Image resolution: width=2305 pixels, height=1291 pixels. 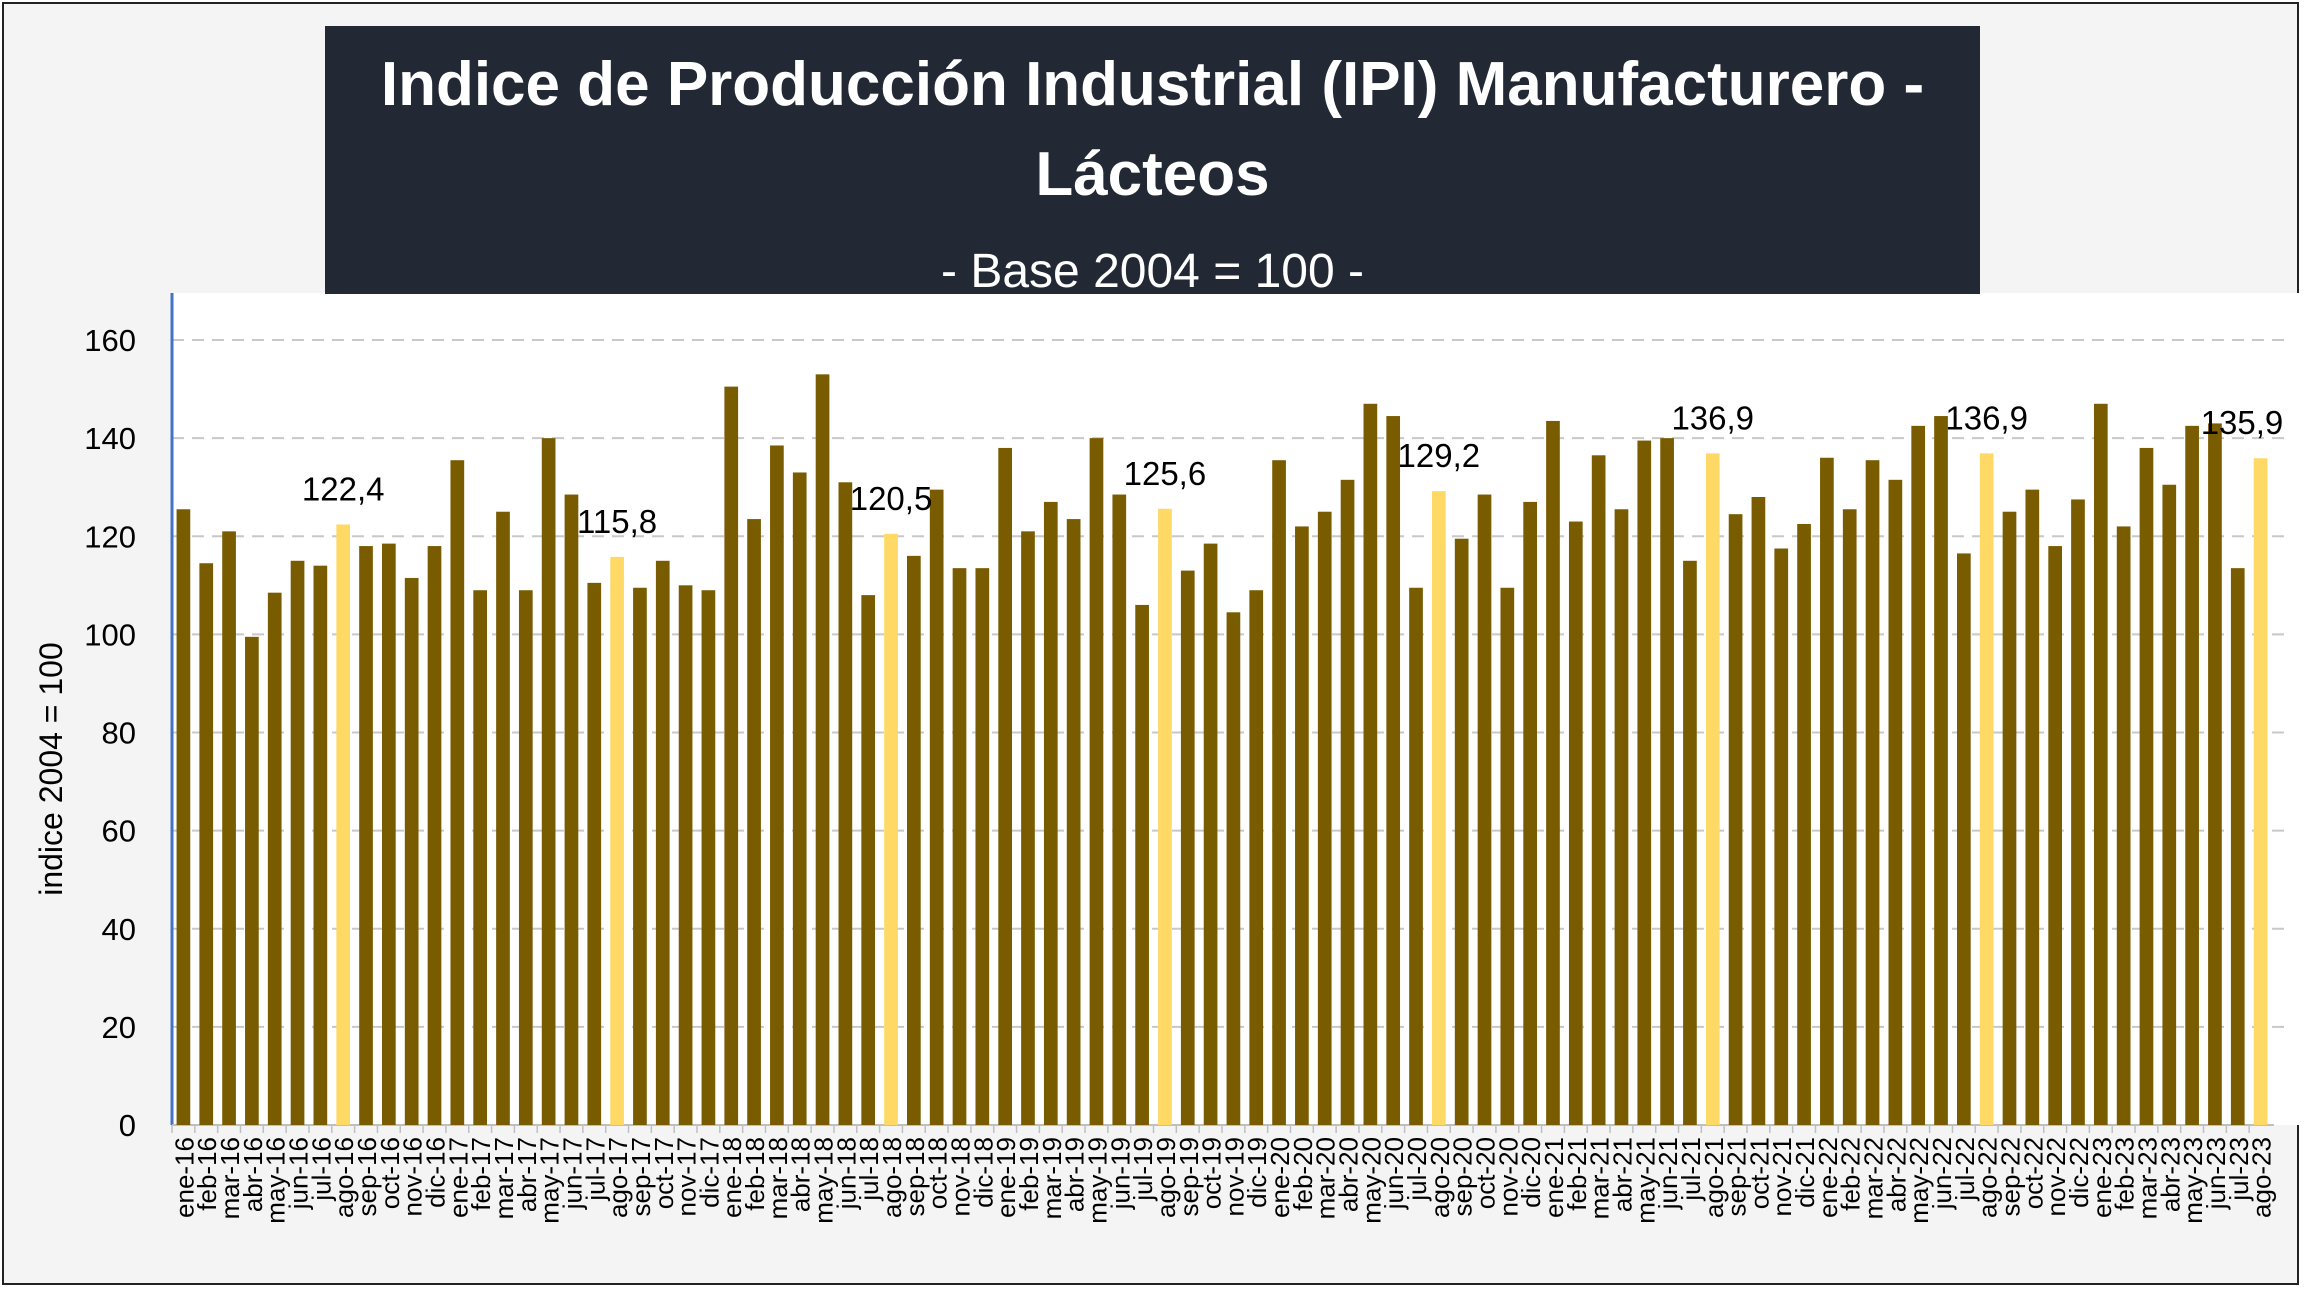 What do you see at coordinates (321, 1169) in the screenshot?
I see `x-tick-label: jul-16` at bounding box center [321, 1169].